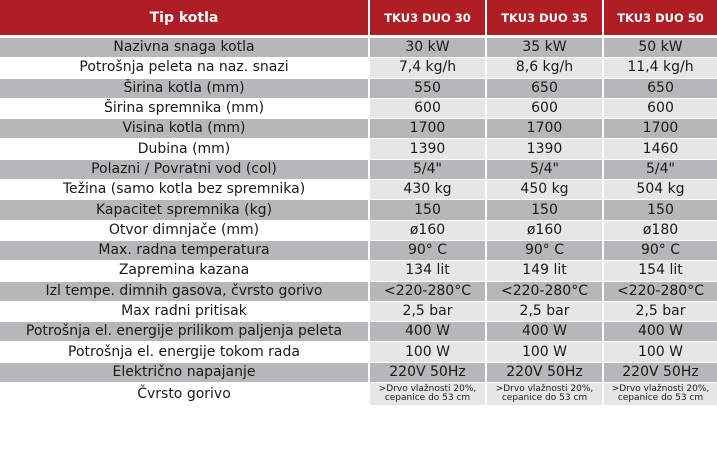  Describe the element at coordinates (185, 395) in the screenshot. I see `row-label: Čvrsto gorivo` at that location.